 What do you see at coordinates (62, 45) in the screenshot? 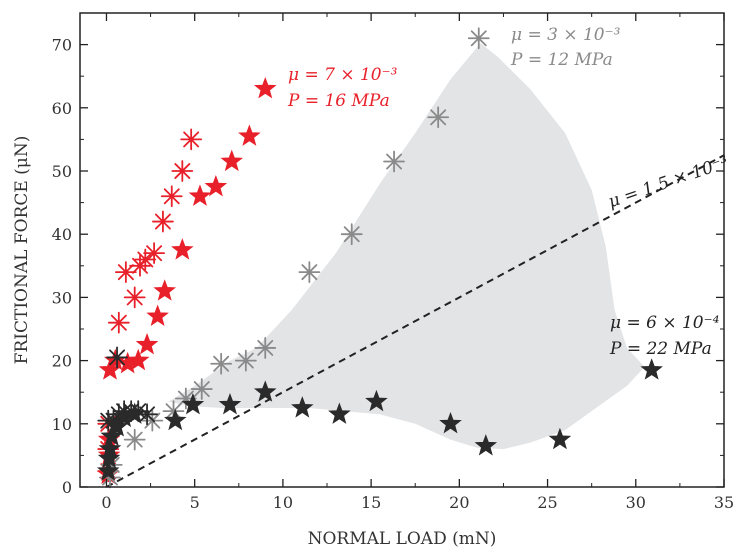
I see `y-tick-label: 70` at bounding box center [62, 45].